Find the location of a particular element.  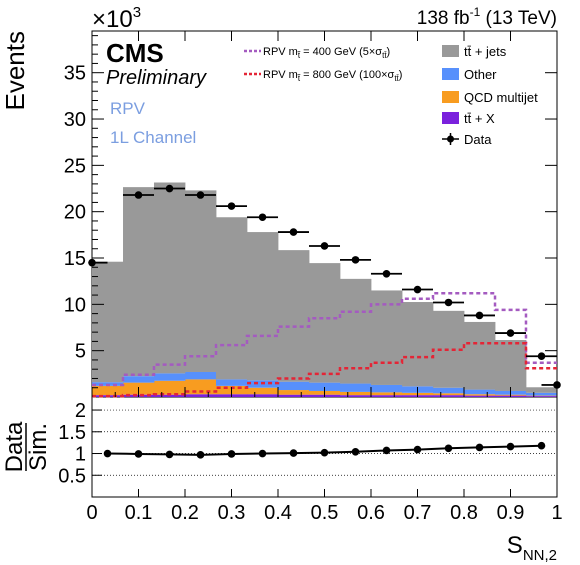

x-tick-label-2: 0.2 is located at coordinates (185, 513).